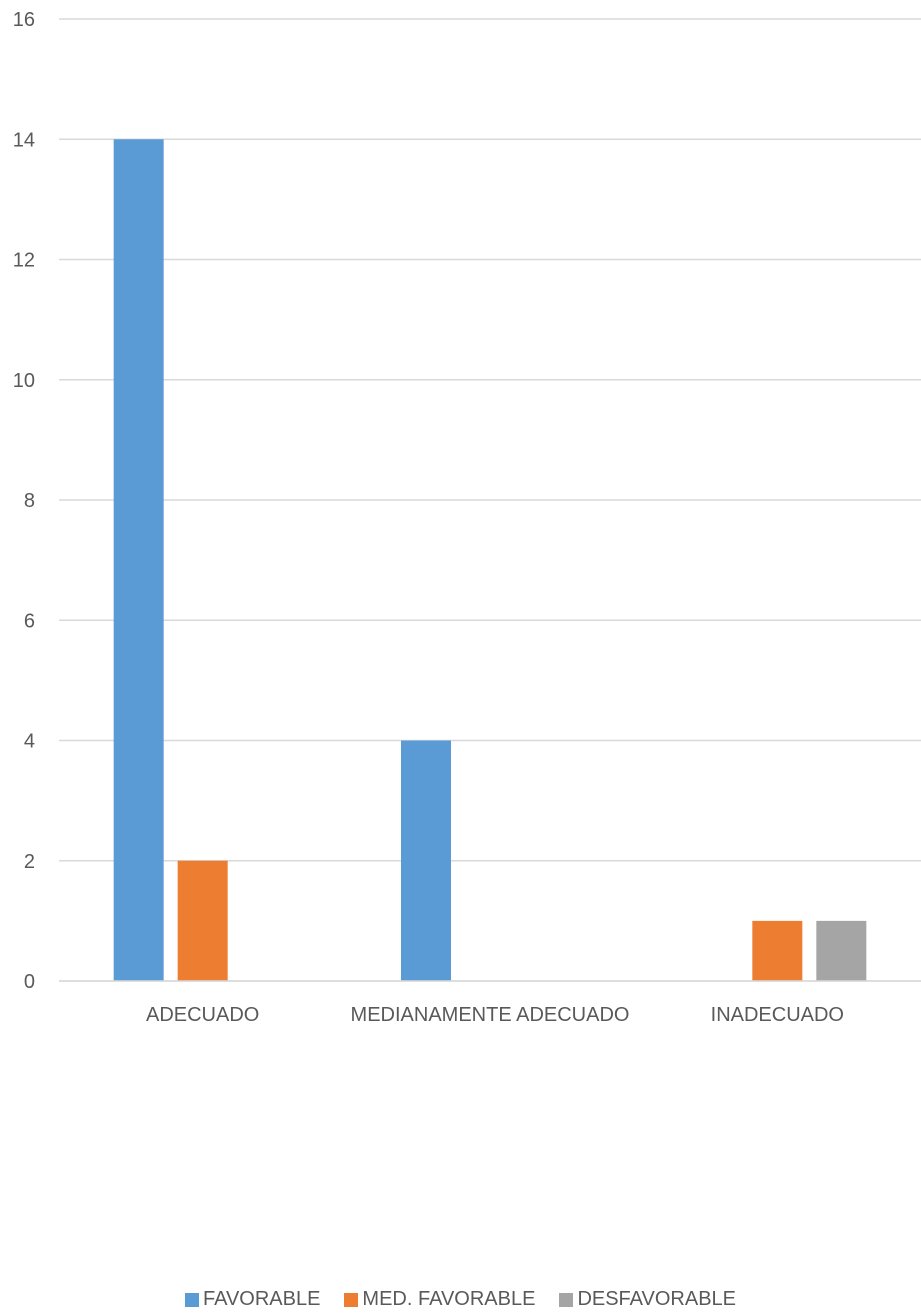  What do you see at coordinates (29, 621) in the screenshot?
I see `y-tick-label-6: 6` at bounding box center [29, 621].